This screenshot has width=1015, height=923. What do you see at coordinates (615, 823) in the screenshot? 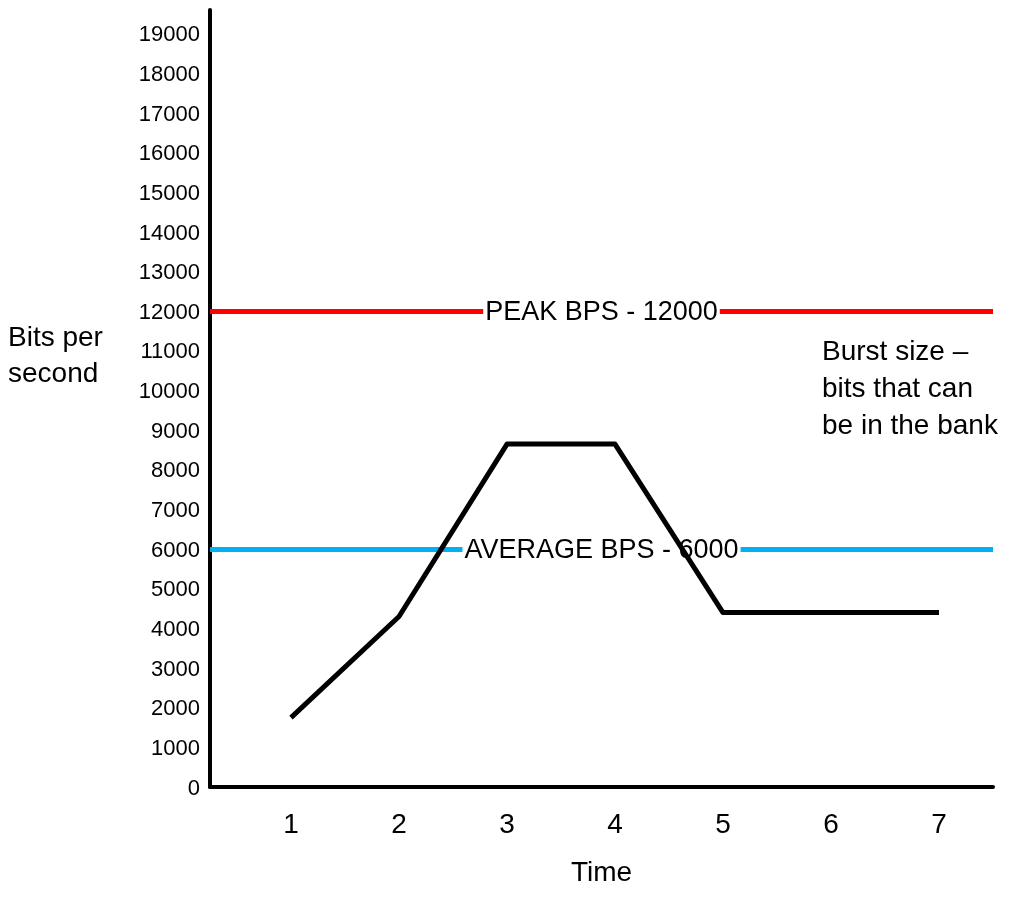
I see `x-tick-label: 4` at bounding box center [615, 823].